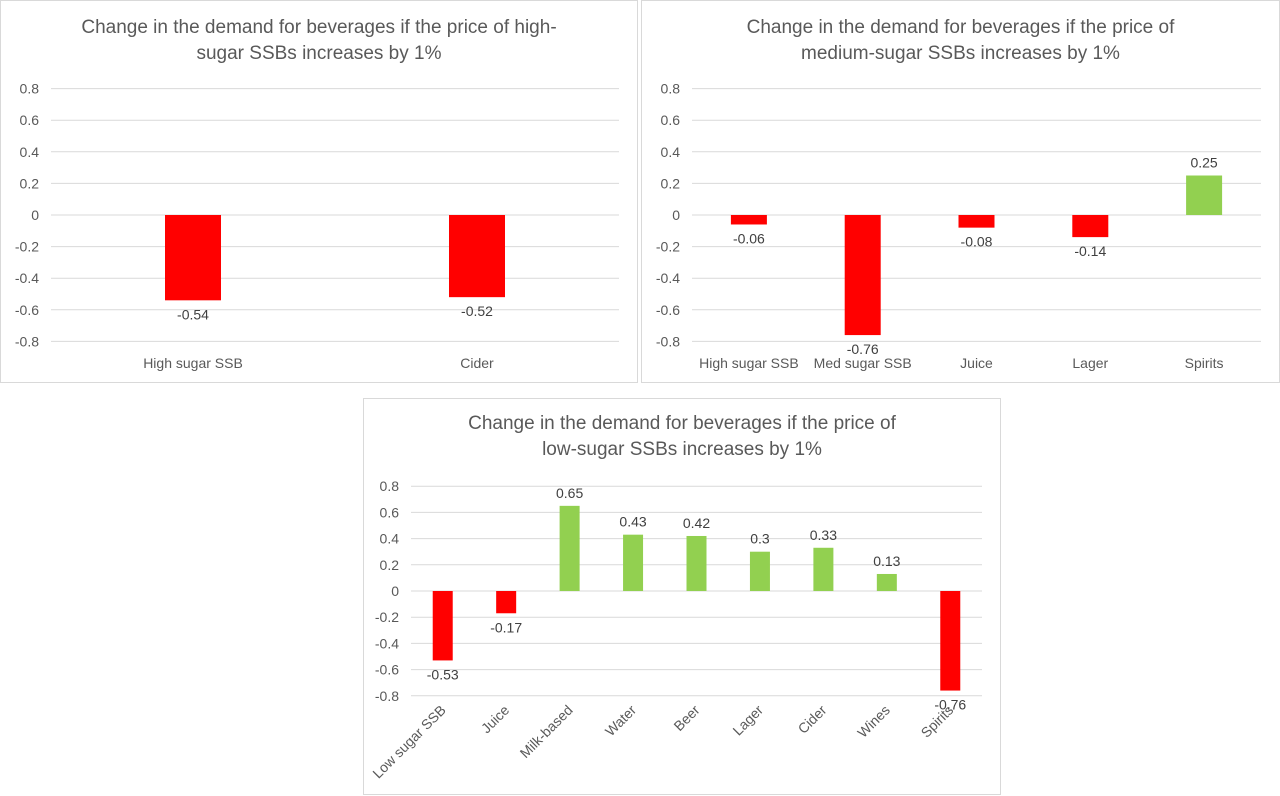 This screenshot has width=1280, height=796. I want to click on data-label: -0.52, so click(477, 311).